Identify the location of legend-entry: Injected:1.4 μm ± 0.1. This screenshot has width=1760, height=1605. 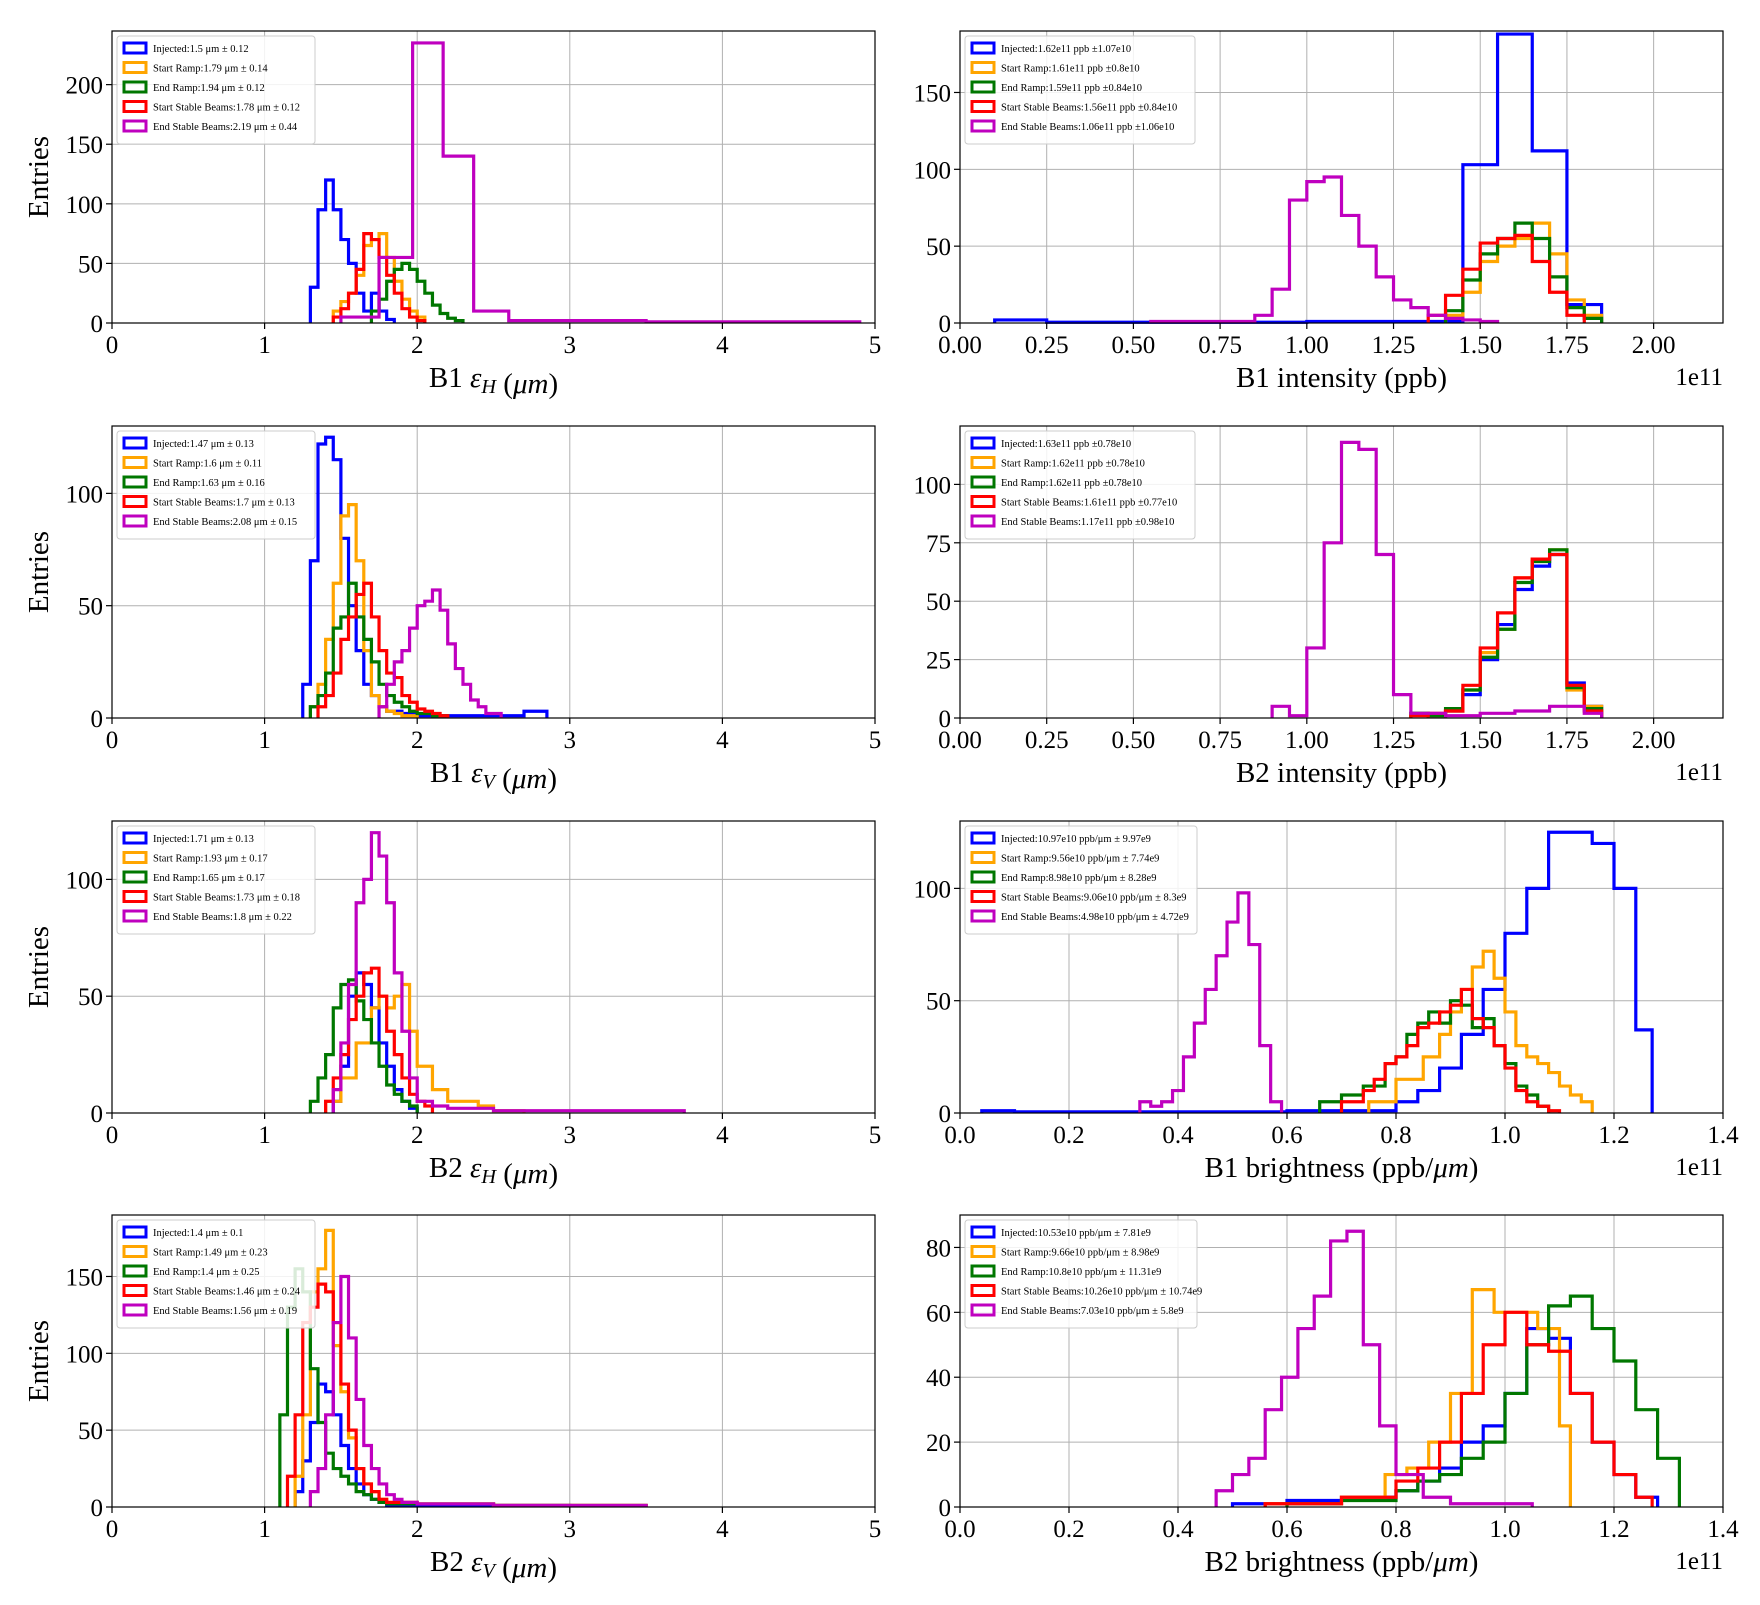
(198, 1233).